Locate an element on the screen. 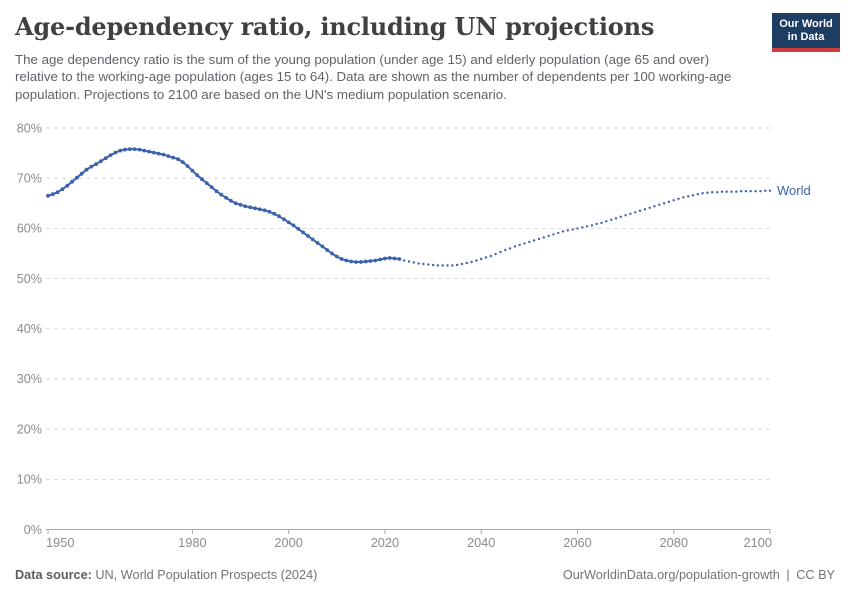 This screenshot has height=600, width=850. world-series-projection is located at coordinates (587, 228).